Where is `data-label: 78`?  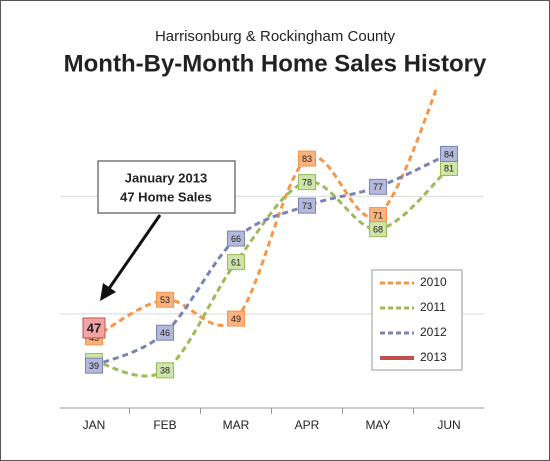
data-label: 78 is located at coordinates (307, 182).